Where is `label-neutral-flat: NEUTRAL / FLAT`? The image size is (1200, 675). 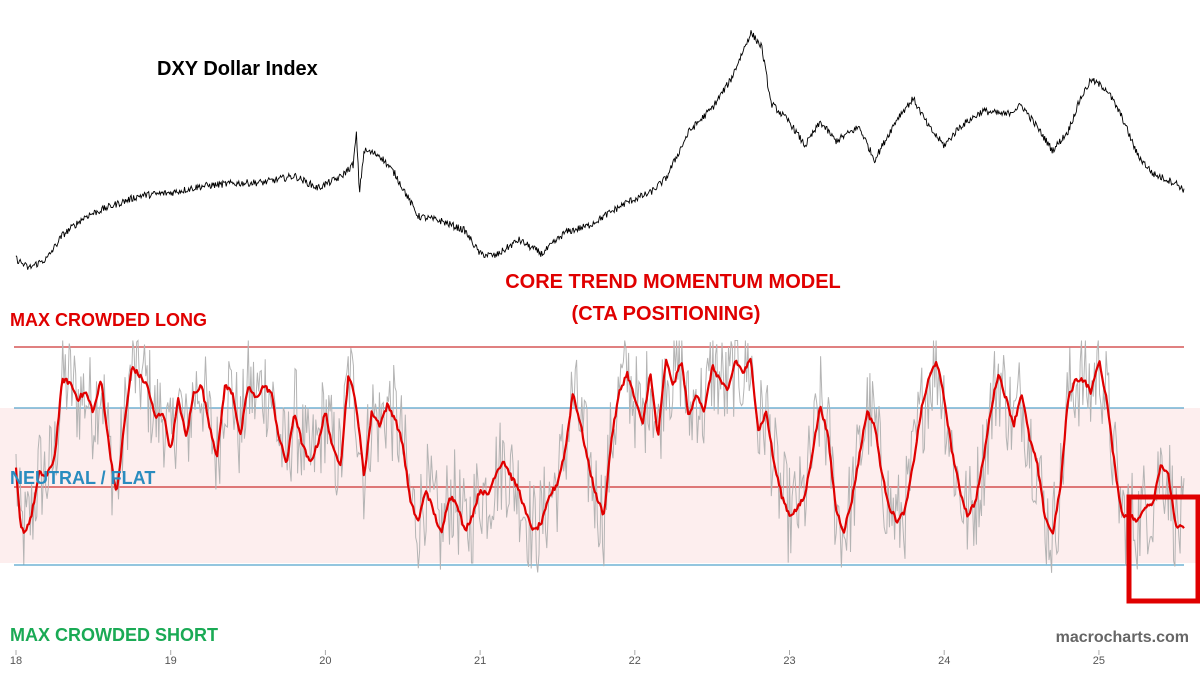 label-neutral-flat: NEUTRAL / FLAT is located at coordinates (82, 478).